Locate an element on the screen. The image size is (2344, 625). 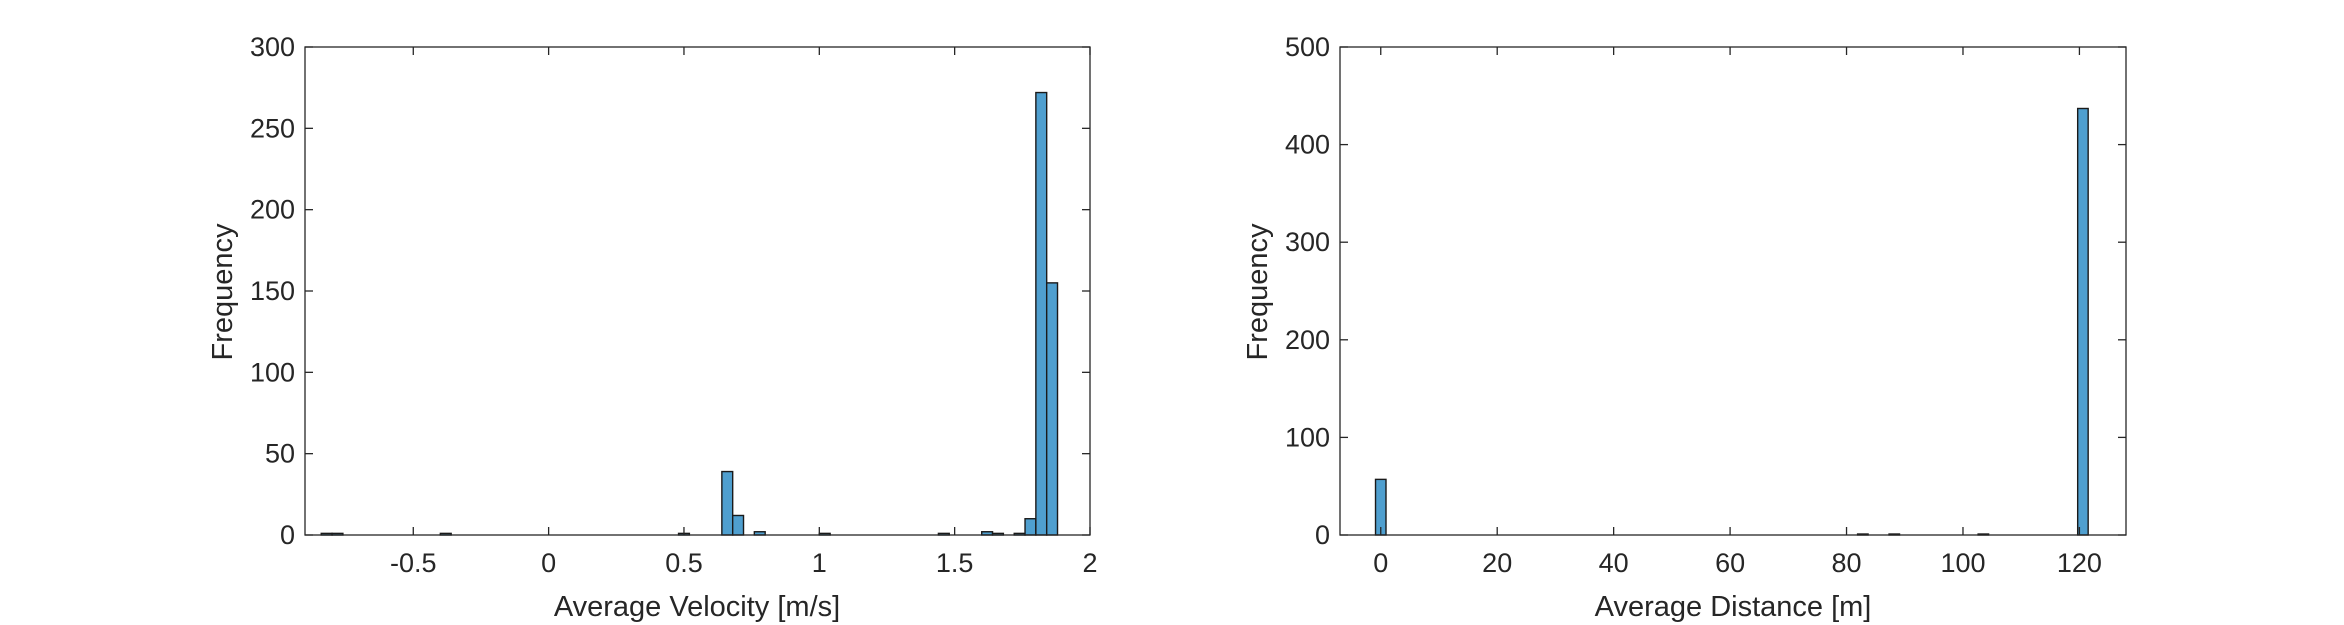
velocity-y-tick-label: 0 is located at coordinates (287, 535).